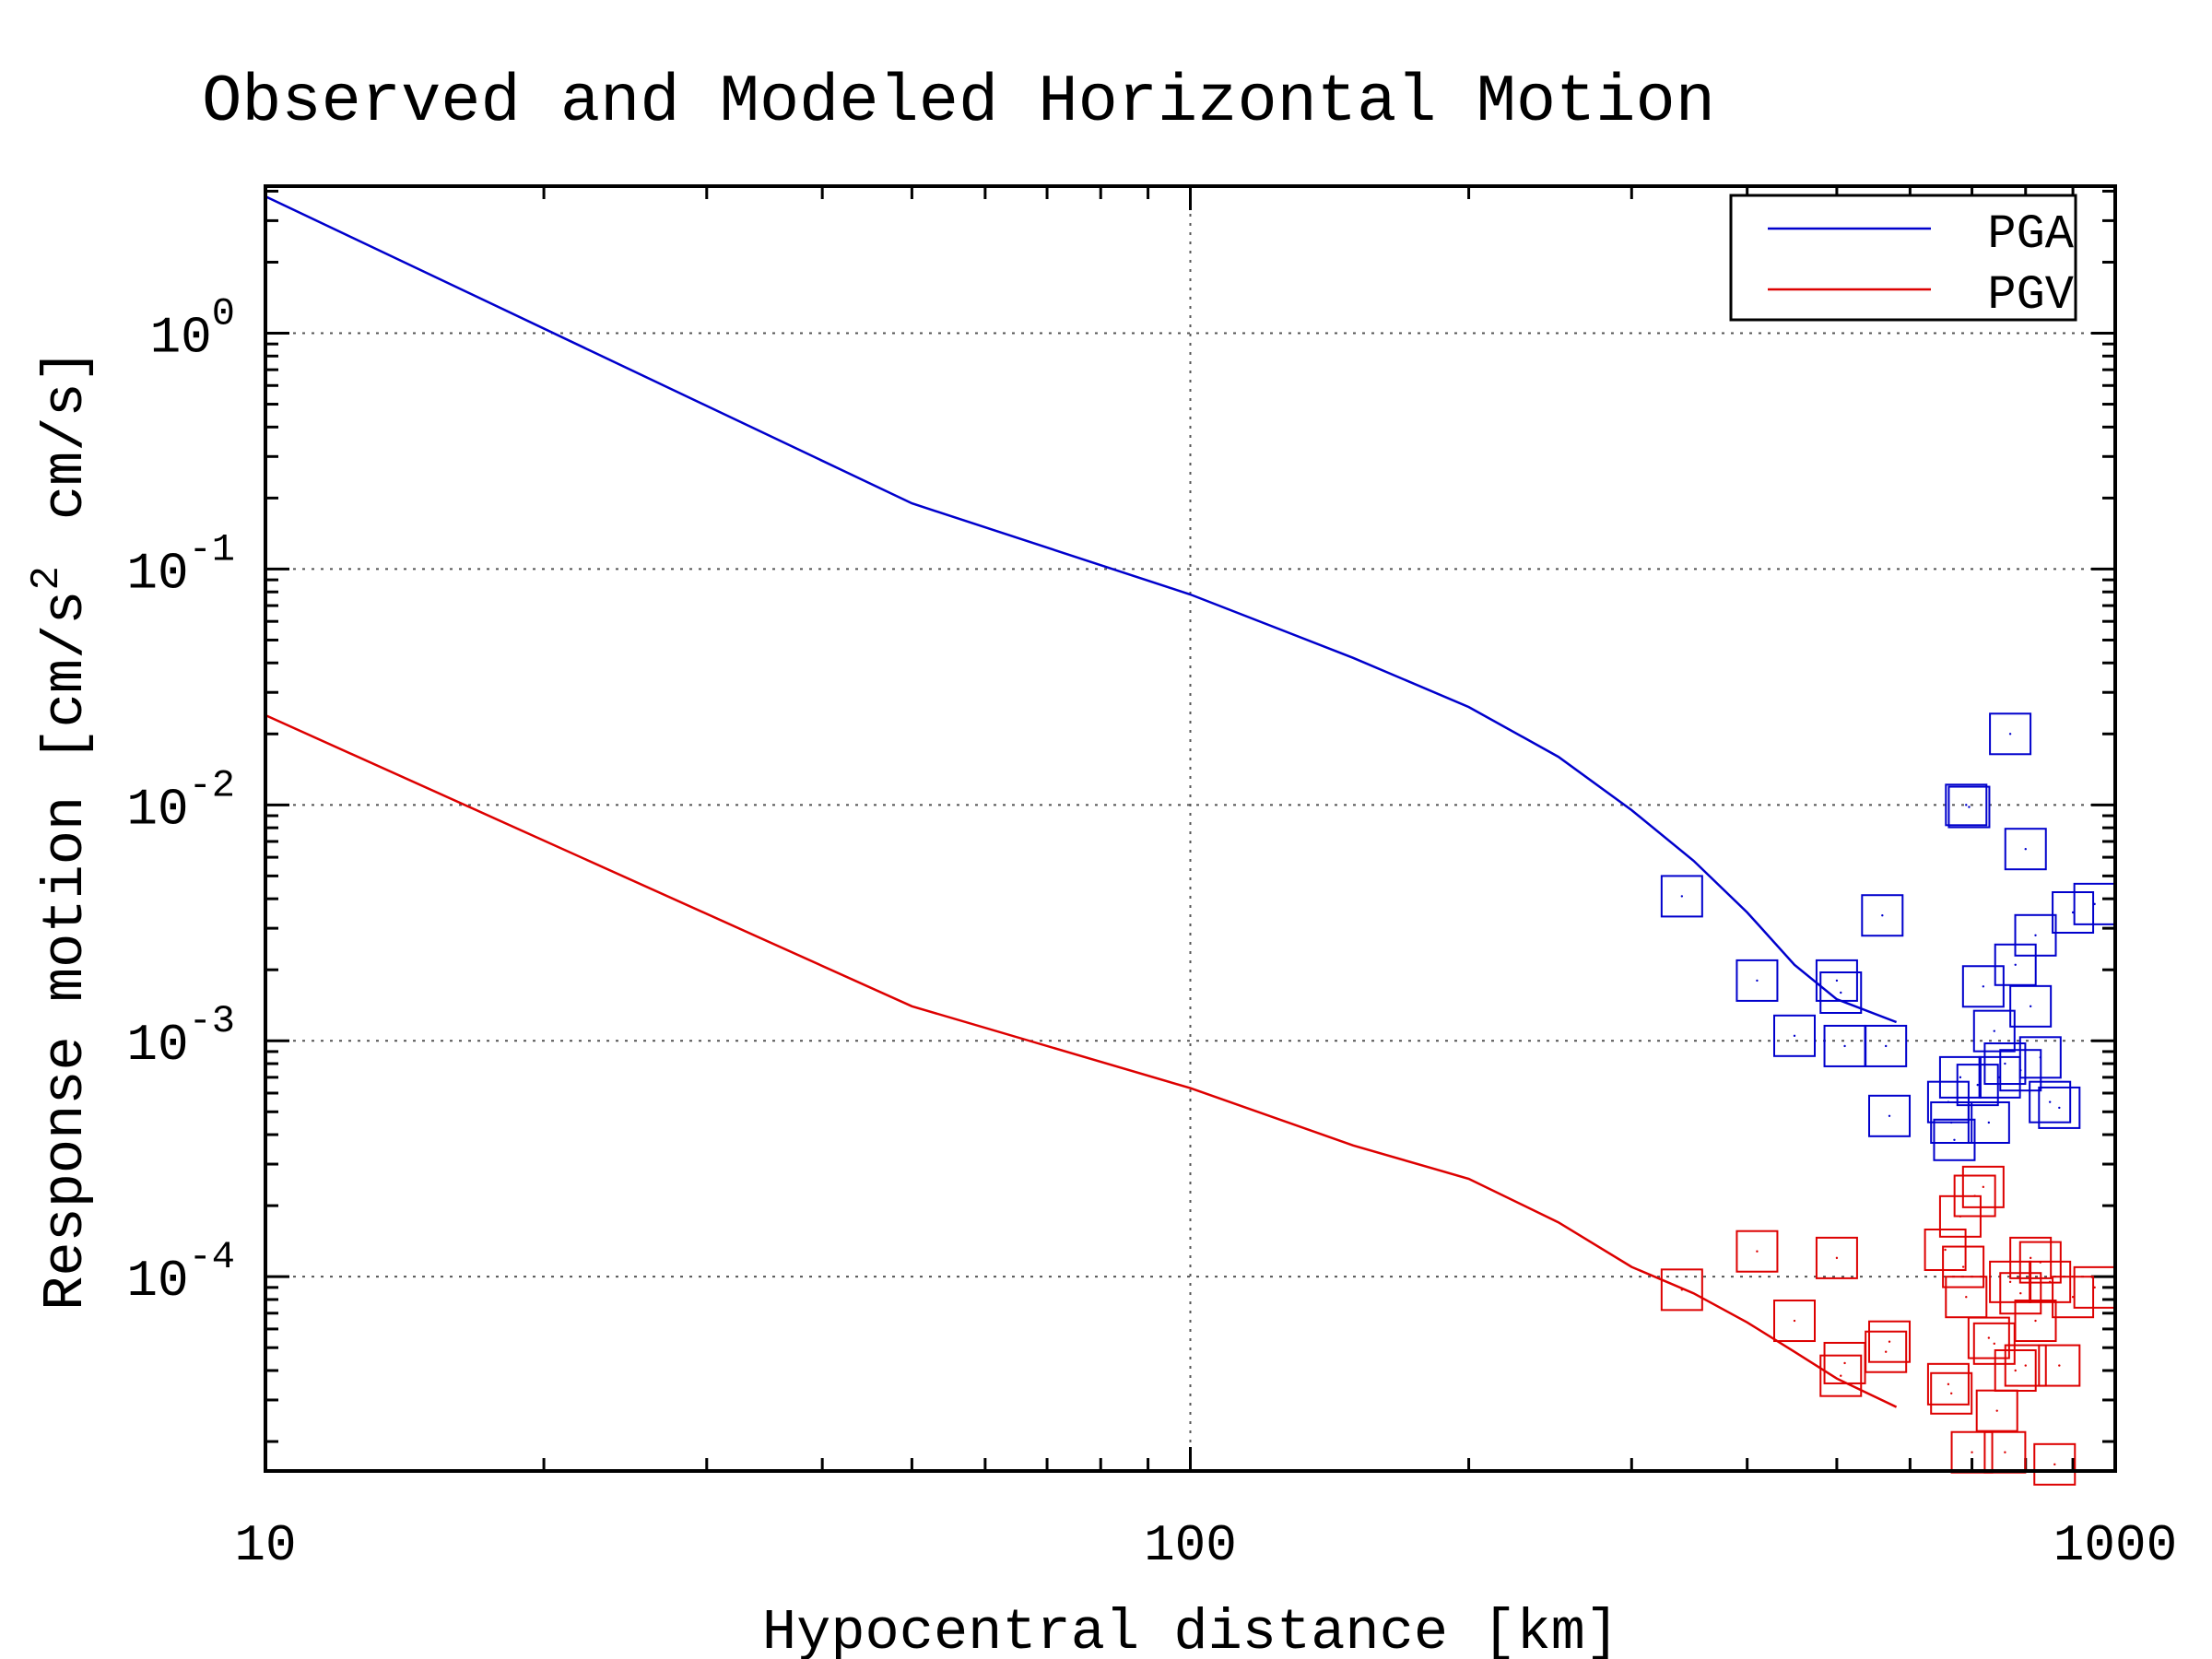 This screenshot has height=1659, width=2212. Describe the element at coordinates (212, 785) in the screenshot. I see `y-tick-exponent: -2` at that location.